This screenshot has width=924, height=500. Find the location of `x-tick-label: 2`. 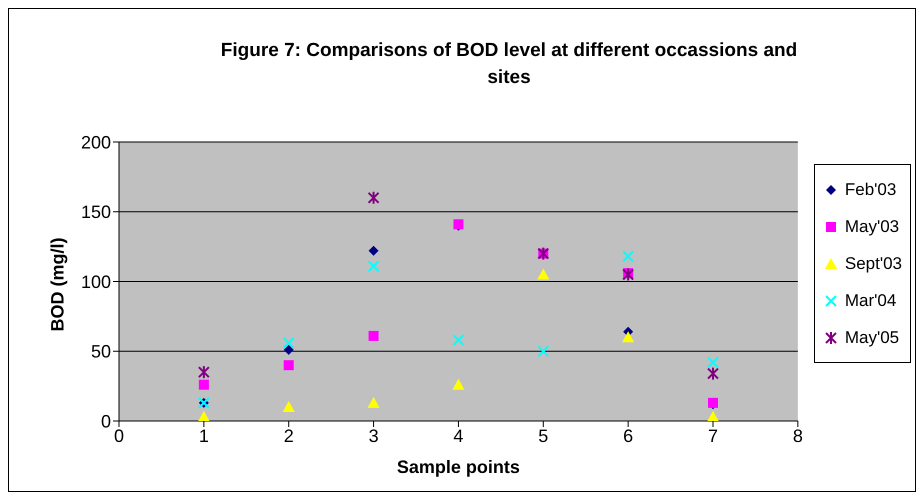

x-tick-label: 2 is located at coordinates (289, 436).